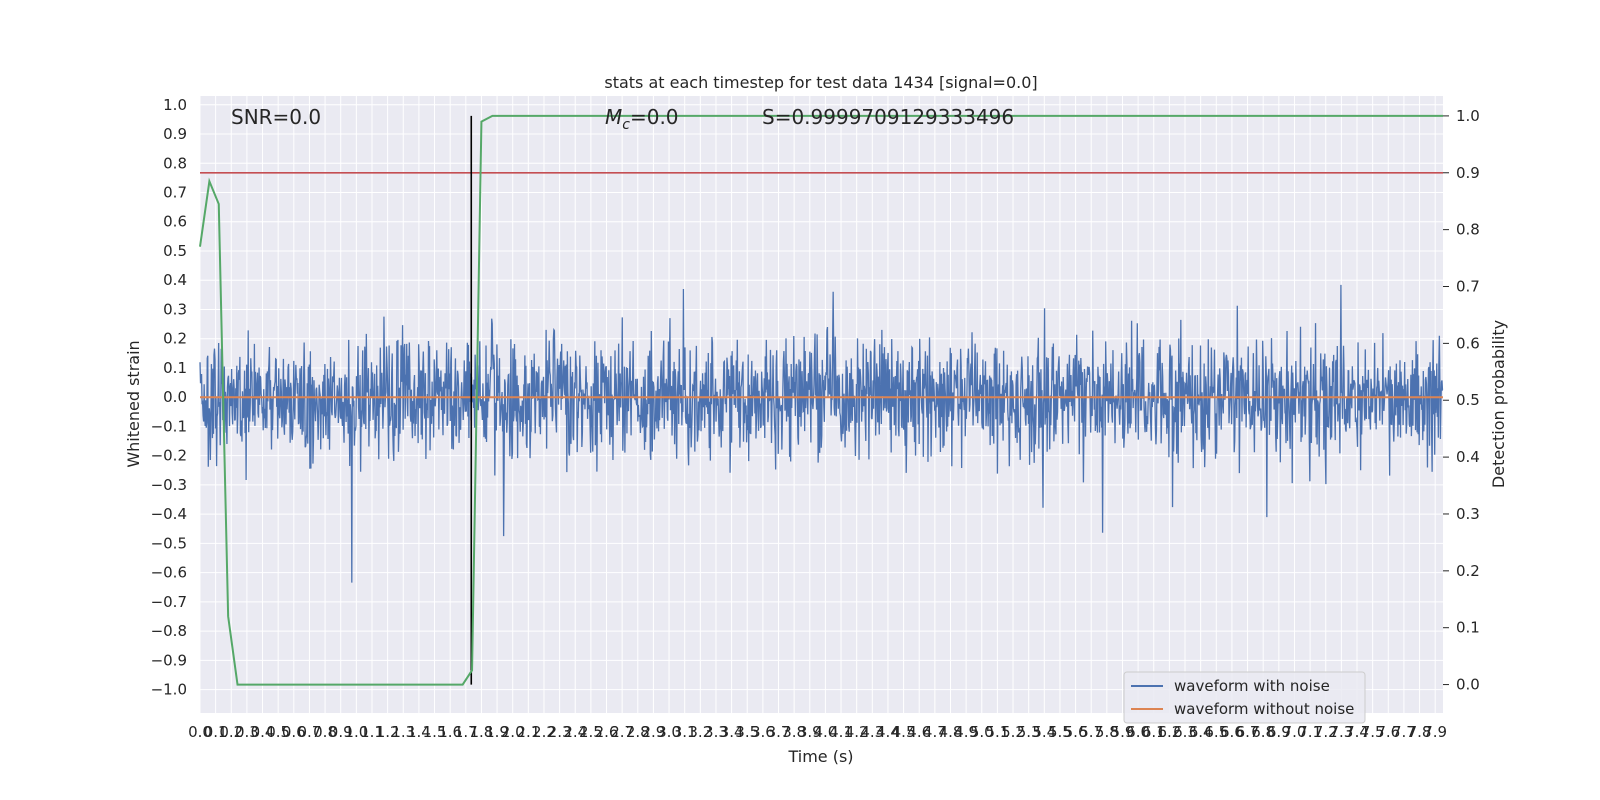  What do you see at coordinates (653, 732) in the screenshot?
I see `x-tick-label: 2.9` at bounding box center [653, 732].